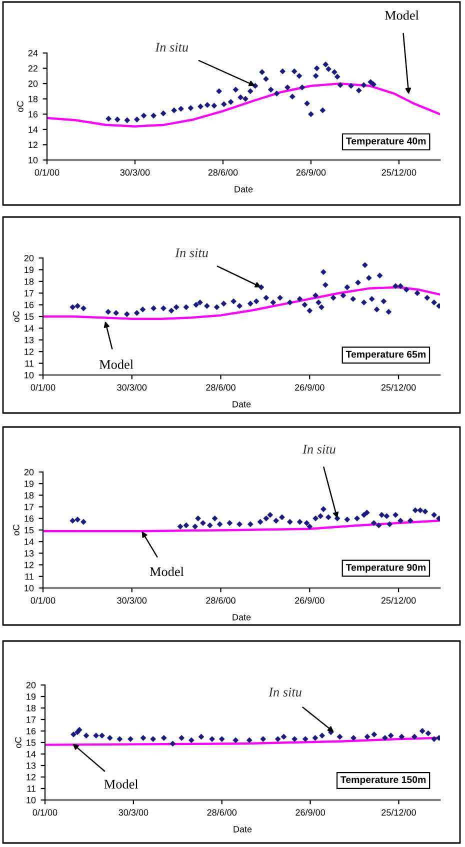 The width and height of the screenshot is (465, 847). What do you see at coordinates (29, 375) in the screenshot?
I see `y-tick-label: 10` at bounding box center [29, 375].